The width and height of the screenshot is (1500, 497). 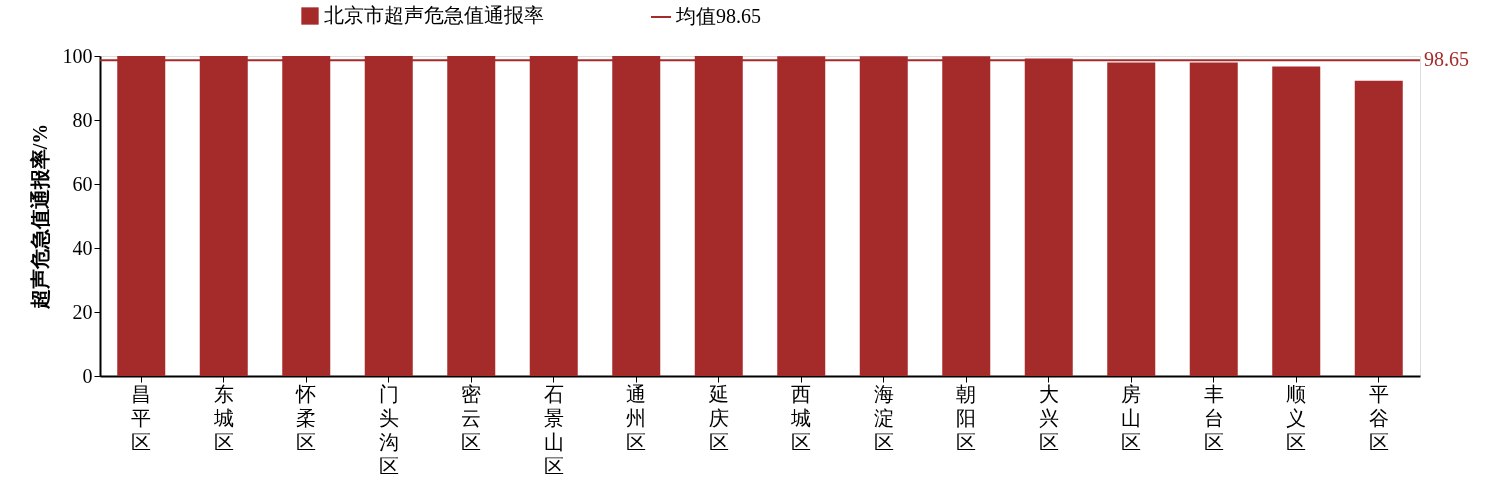 I want to click on y-tick-label: 20, so click(x=82, y=311).